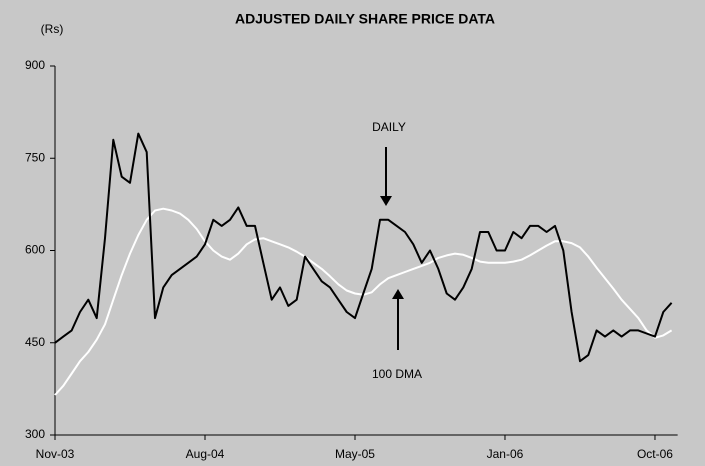  What do you see at coordinates (397, 374) in the screenshot?
I see `annotation: 100 DMA` at bounding box center [397, 374].